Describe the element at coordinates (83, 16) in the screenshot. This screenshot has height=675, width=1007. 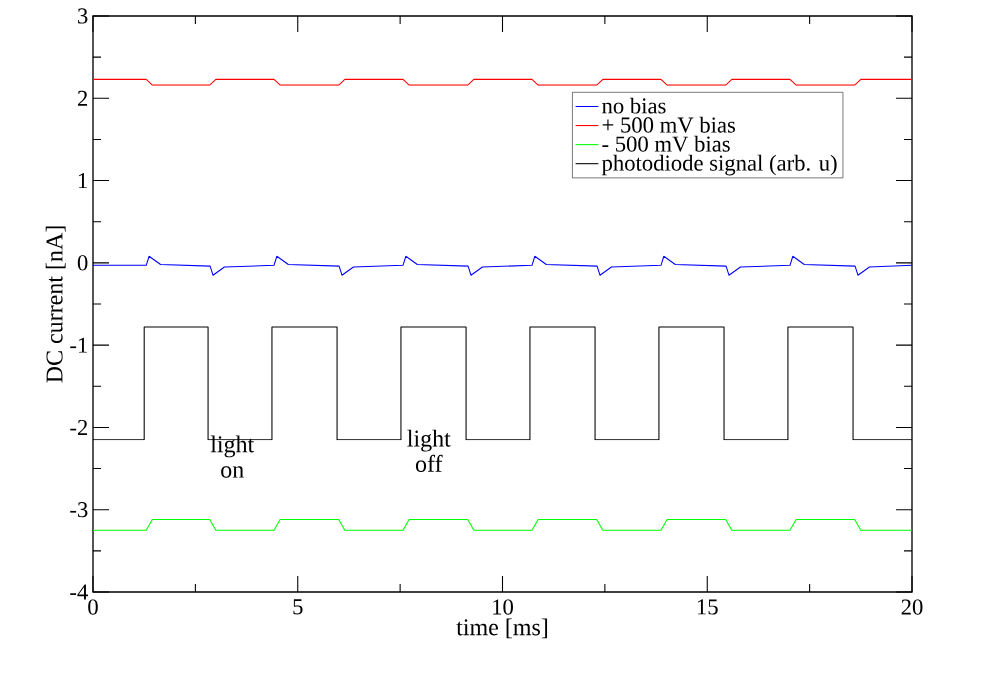
I see `y-tick-label: 3` at that location.